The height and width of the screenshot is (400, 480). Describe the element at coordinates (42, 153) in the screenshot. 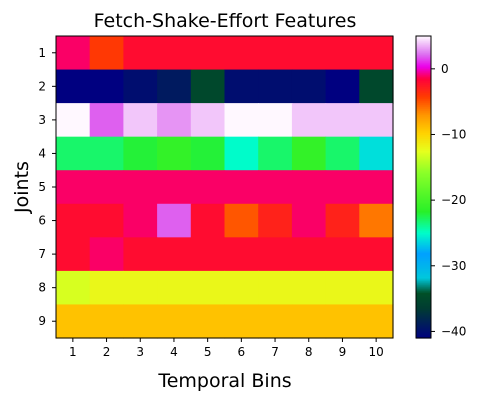

I see `y-tick-label: 4` at that location.